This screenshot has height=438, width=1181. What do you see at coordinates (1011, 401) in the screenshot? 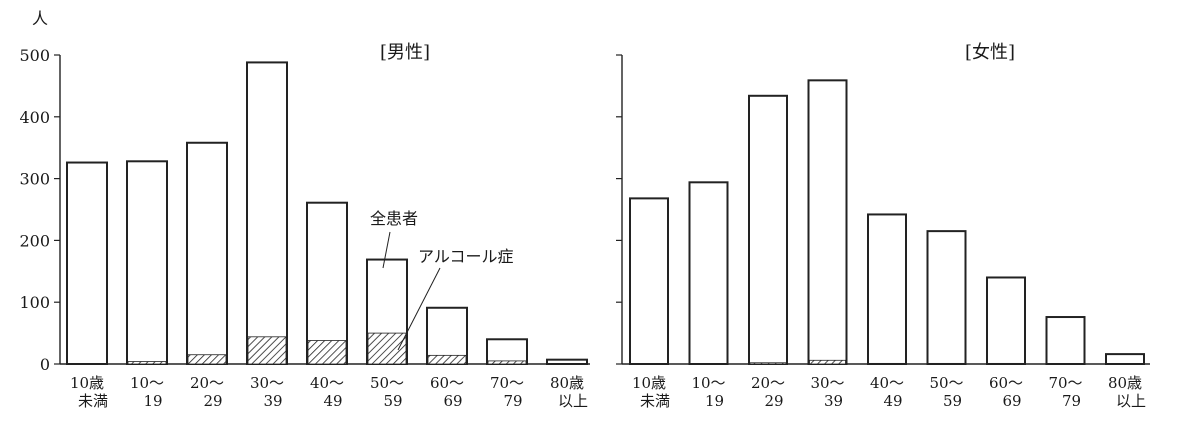
I see `female-x-tick-label-line2: 69` at bounding box center [1011, 401].